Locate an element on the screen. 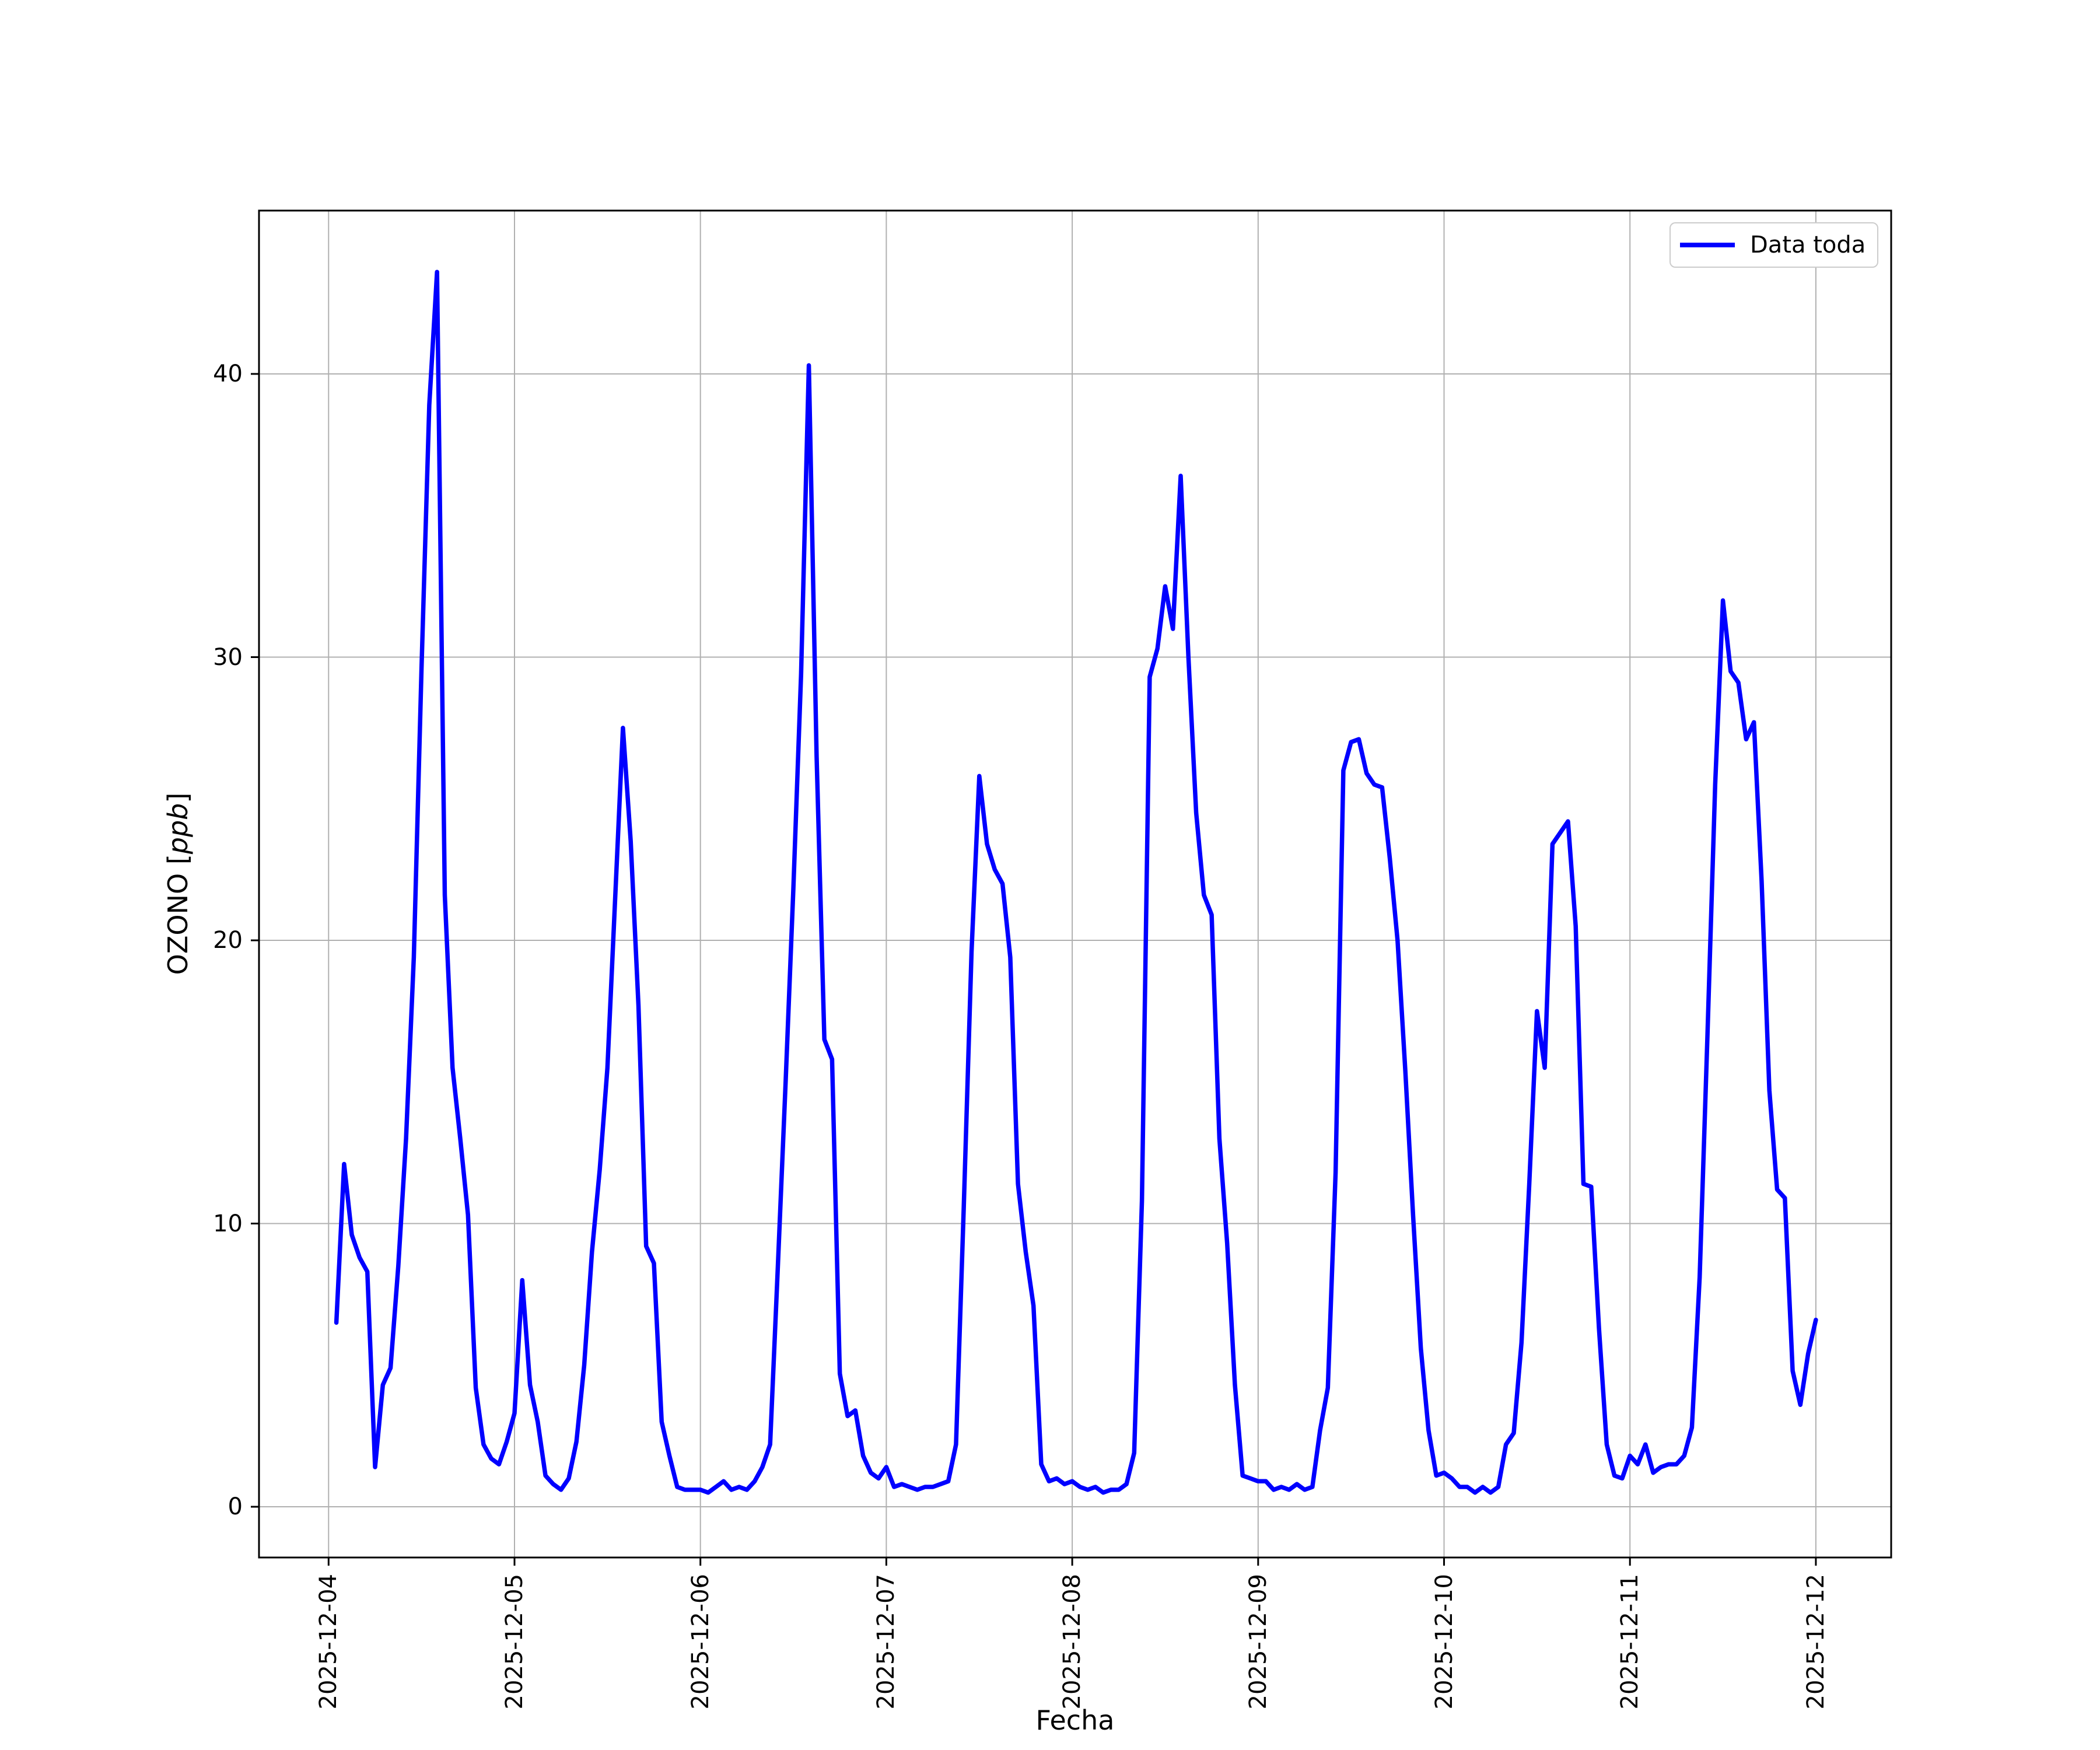 This screenshot has width=2100, height=1750. x-tick-label-2025-12-04: 2025-12-04 is located at coordinates (328, 1642).